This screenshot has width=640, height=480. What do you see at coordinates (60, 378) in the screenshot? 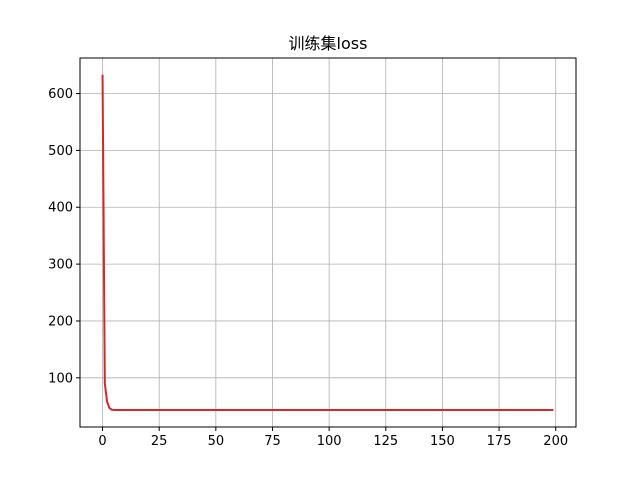
I see `y-tick-label: 100` at bounding box center [60, 378].